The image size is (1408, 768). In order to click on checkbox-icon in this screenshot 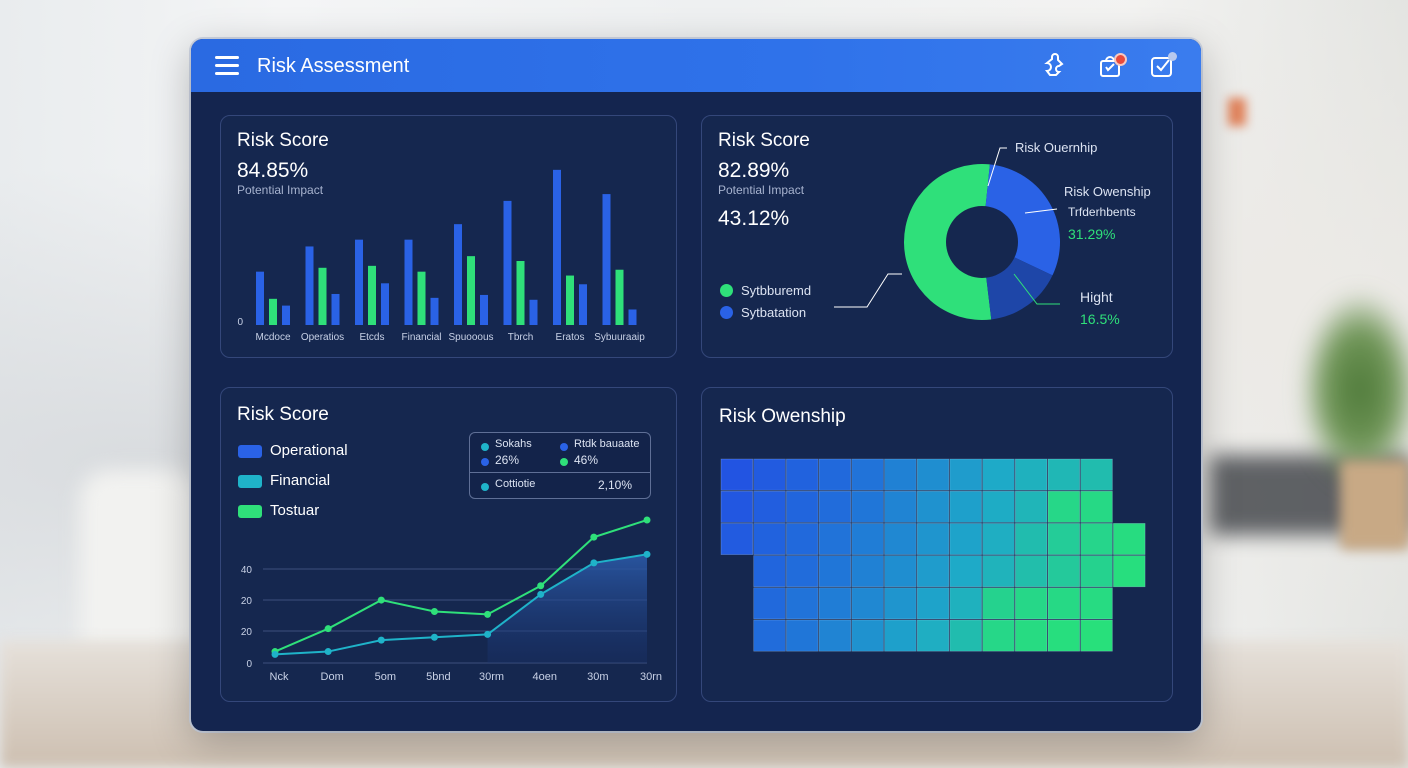, I will do `click(1162, 66)`.